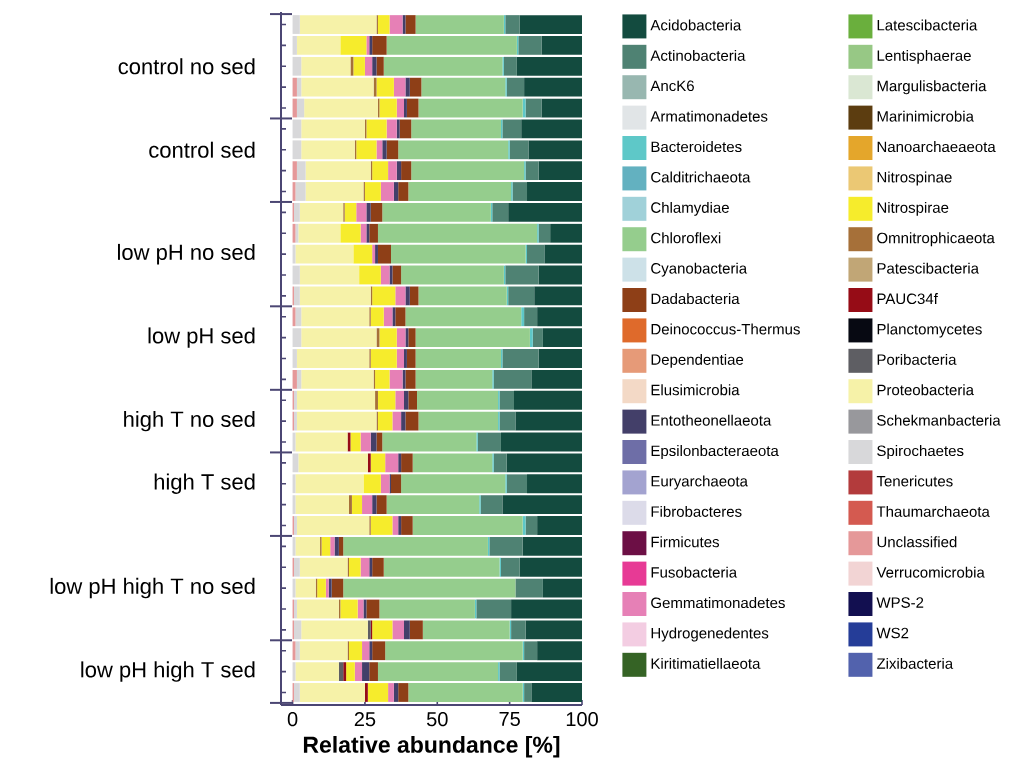 The image size is (1024, 767). What do you see at coordinates (186, 254) in the screenshot?
I see `y-tick-label: low pH no sed` at bounding box center [186, 254].